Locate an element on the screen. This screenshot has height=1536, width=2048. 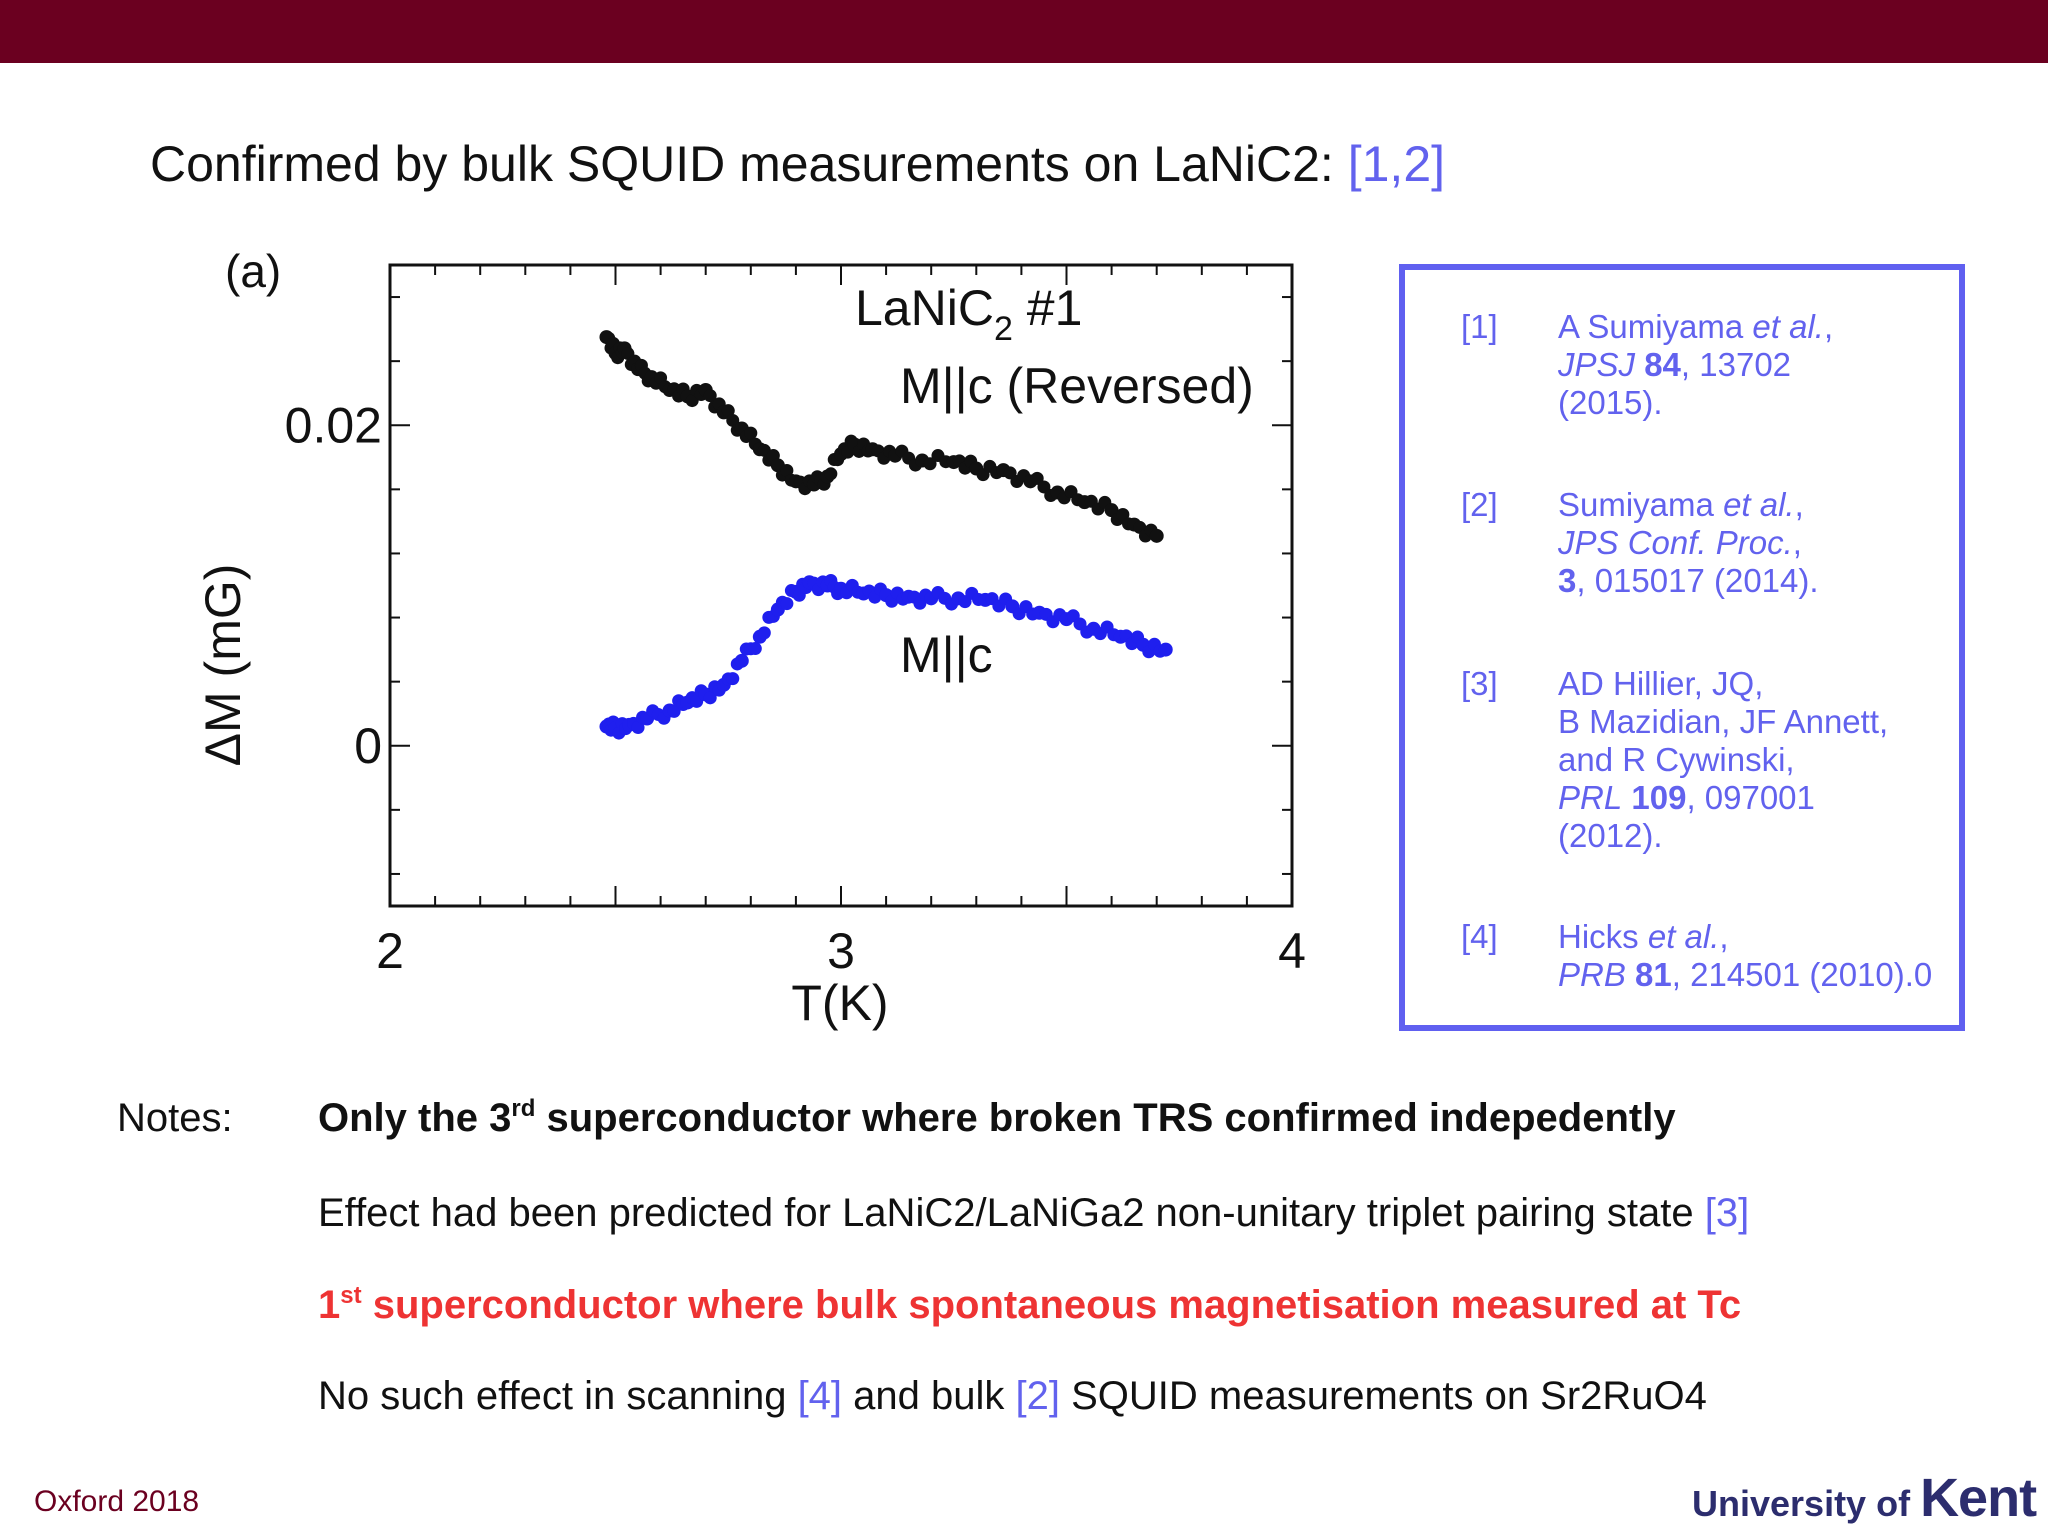
reference-line: JPSJ 84, 13702 is located at coordinates (1778, 365).